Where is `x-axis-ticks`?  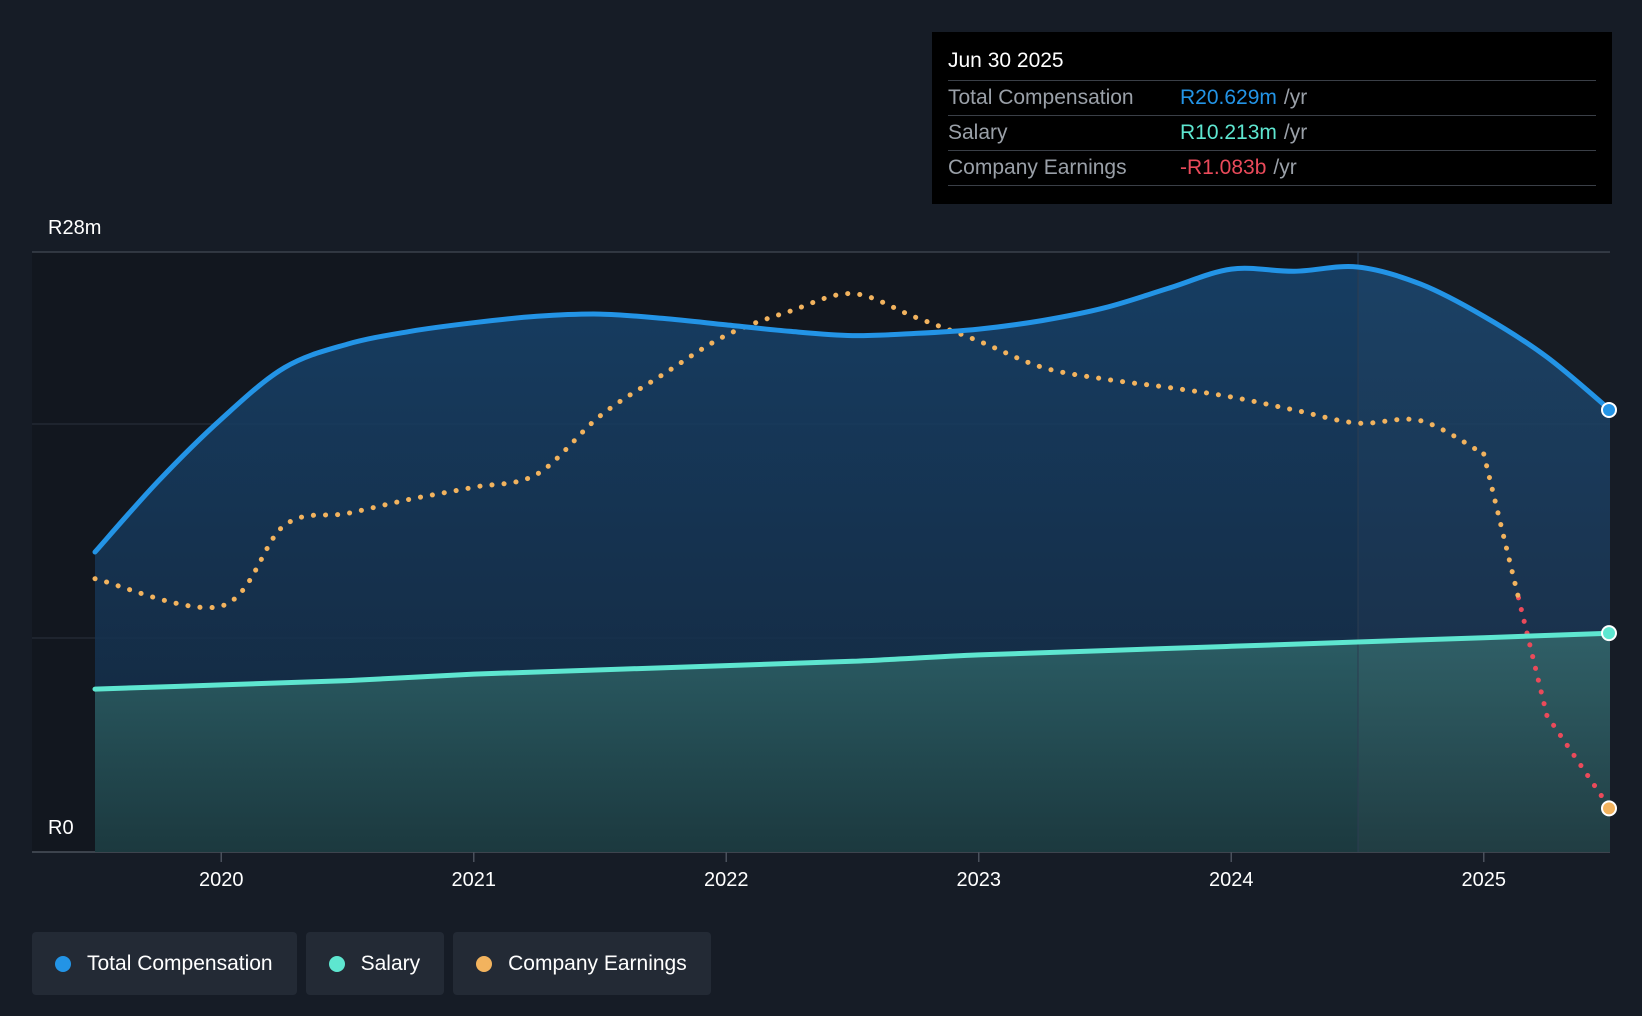 x-axis-ticks is located at coordinates (852, 857).